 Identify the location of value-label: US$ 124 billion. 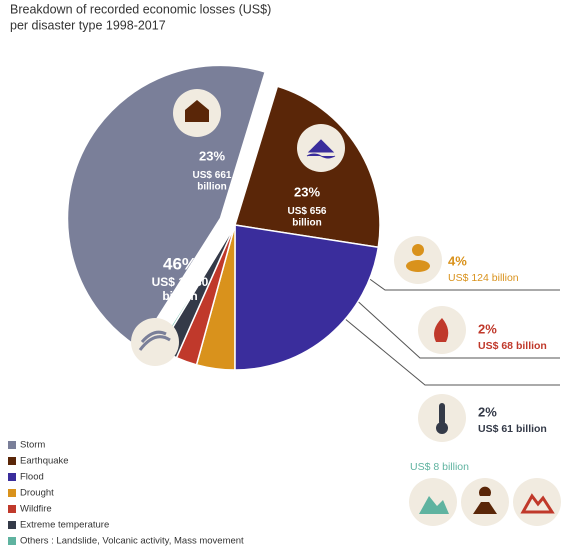
(483, 278).